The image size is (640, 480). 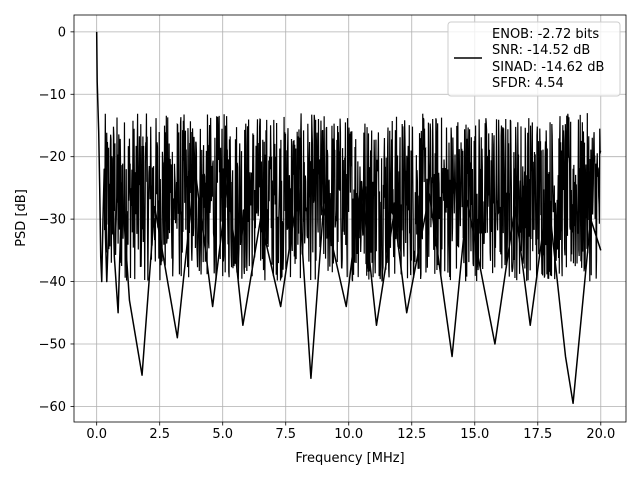 What do you see at coordinates (474, 434) in the screenshot?
I see `x-tick-label: 15.0` at bounding box center [474, 434].